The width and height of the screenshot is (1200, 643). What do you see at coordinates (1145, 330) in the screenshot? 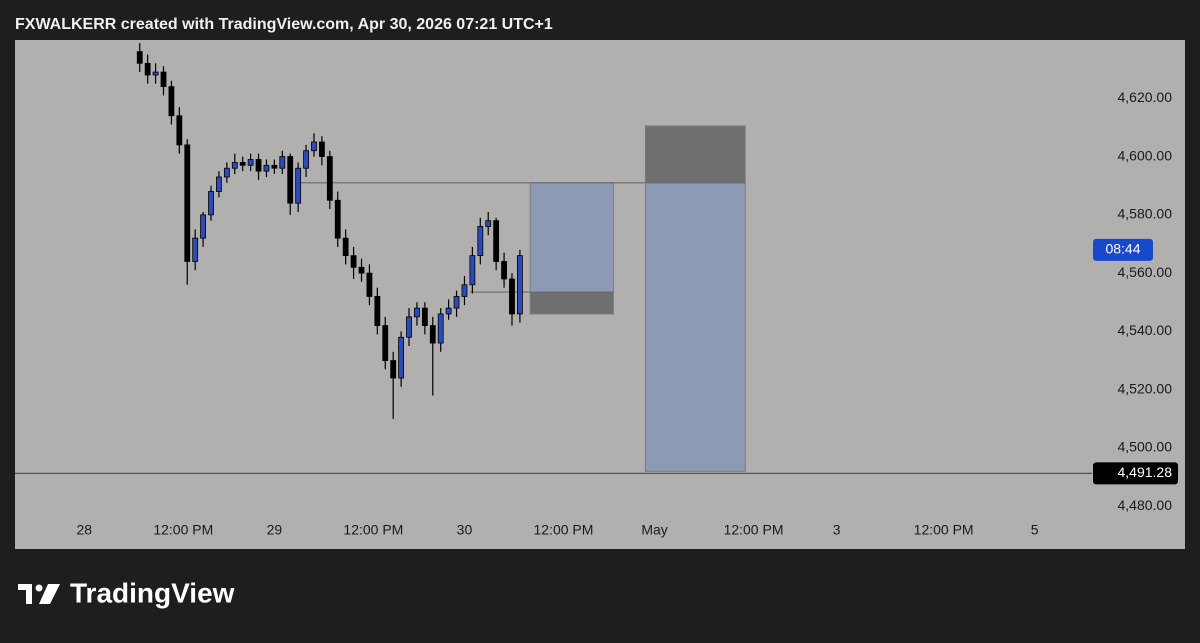
I see `y-tick-label: 4,540.00` at bounding box center [1145, 330].